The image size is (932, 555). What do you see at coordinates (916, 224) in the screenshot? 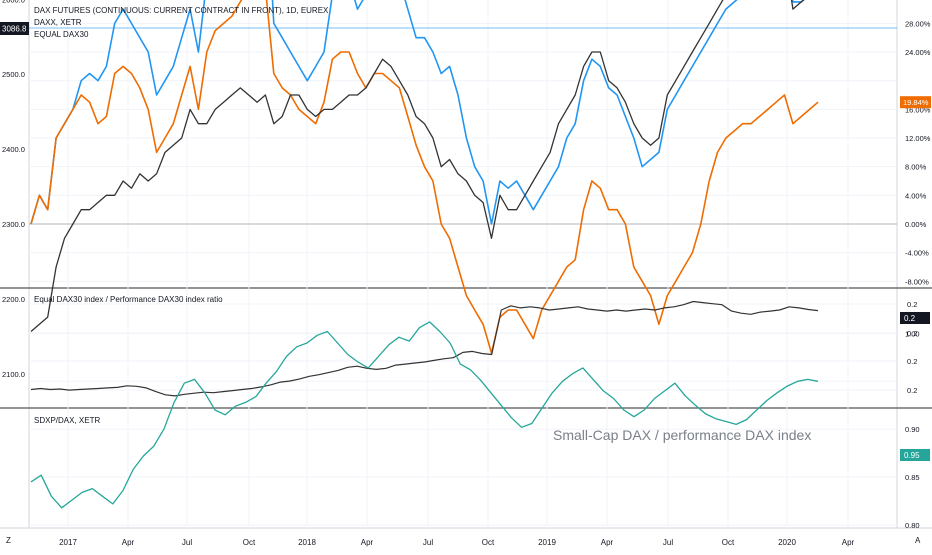
I see `right-axis-tick: 0.00%` at bounding box center [916, 224].